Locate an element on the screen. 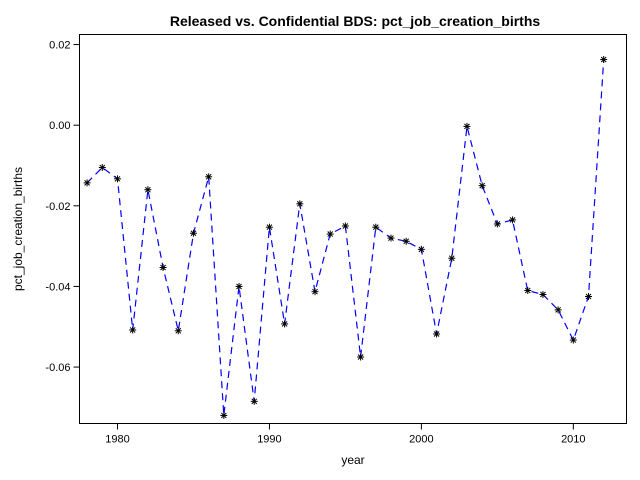 This screenshot has width=640, height=480. x-tick-label: 1990 is located at coordinates (269, 440).